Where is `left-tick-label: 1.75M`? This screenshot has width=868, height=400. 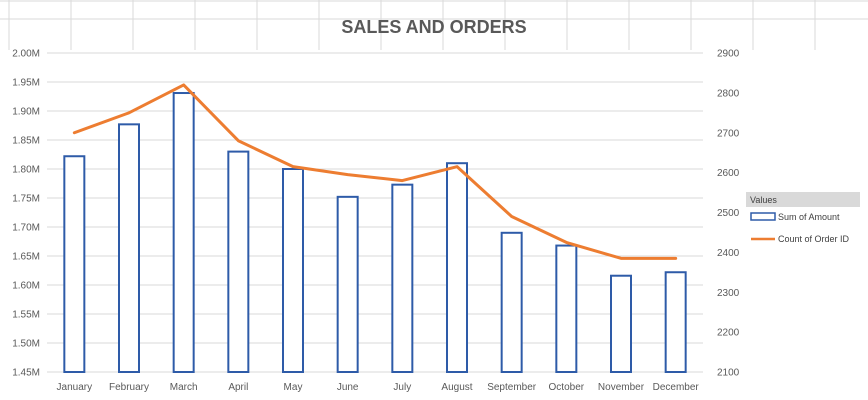
left-tick-label: 1.75M is located at coordinates (26, 199).